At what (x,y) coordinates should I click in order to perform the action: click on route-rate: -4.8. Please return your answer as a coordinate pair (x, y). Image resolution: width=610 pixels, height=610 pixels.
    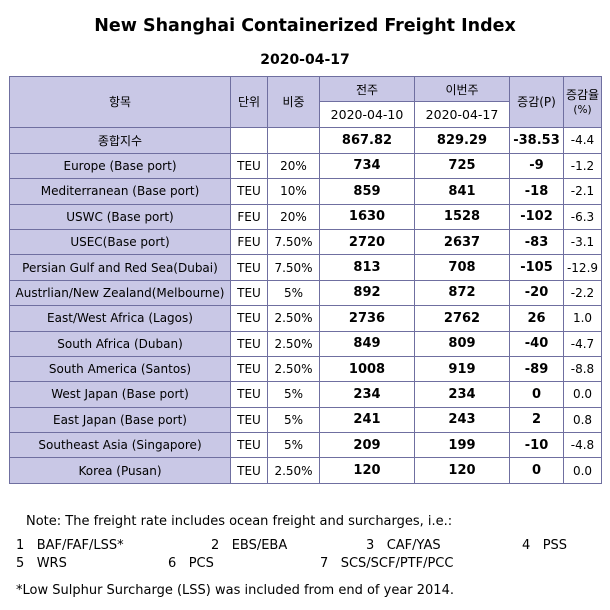
    Looking at the image, I should click on (582, 445).